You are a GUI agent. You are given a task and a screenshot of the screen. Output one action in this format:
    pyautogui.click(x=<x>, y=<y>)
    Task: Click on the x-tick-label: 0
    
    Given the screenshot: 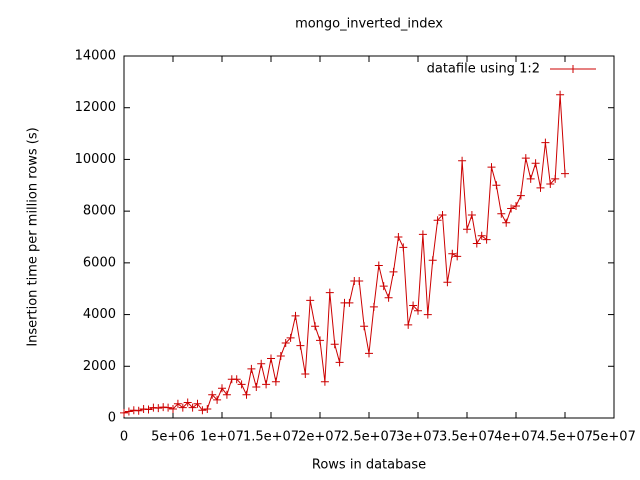 What is the action you would take?
    pyautogui.click(x=124, y=437)
    